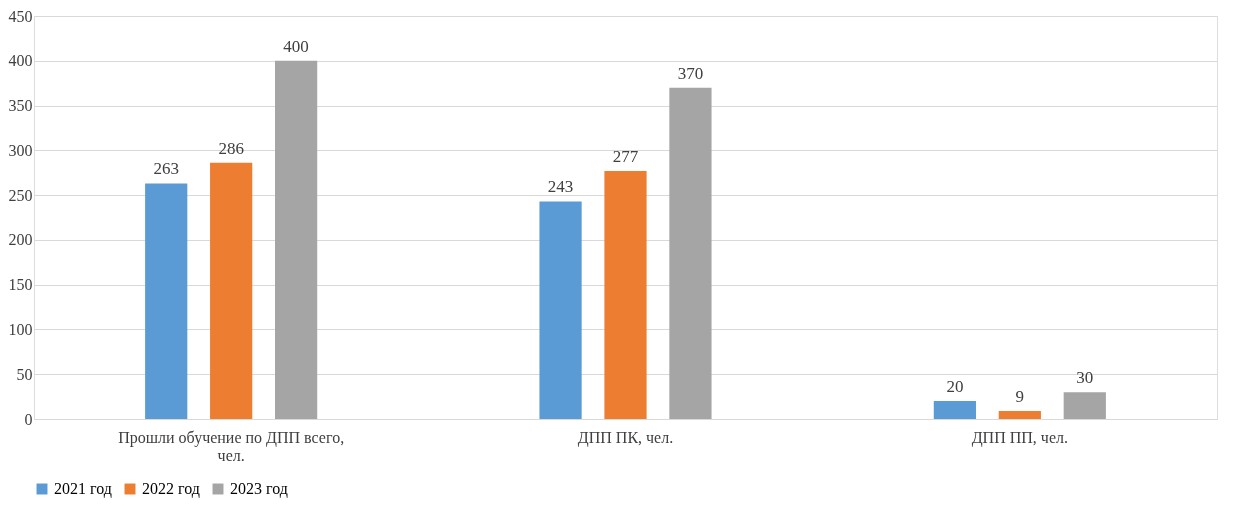 The height and width of the screenshot is (524, 1241). What do you see at coordinates (20, 285) in the screenshot?
I see `y-tick-label: 150` at bounding box center [20, 285].